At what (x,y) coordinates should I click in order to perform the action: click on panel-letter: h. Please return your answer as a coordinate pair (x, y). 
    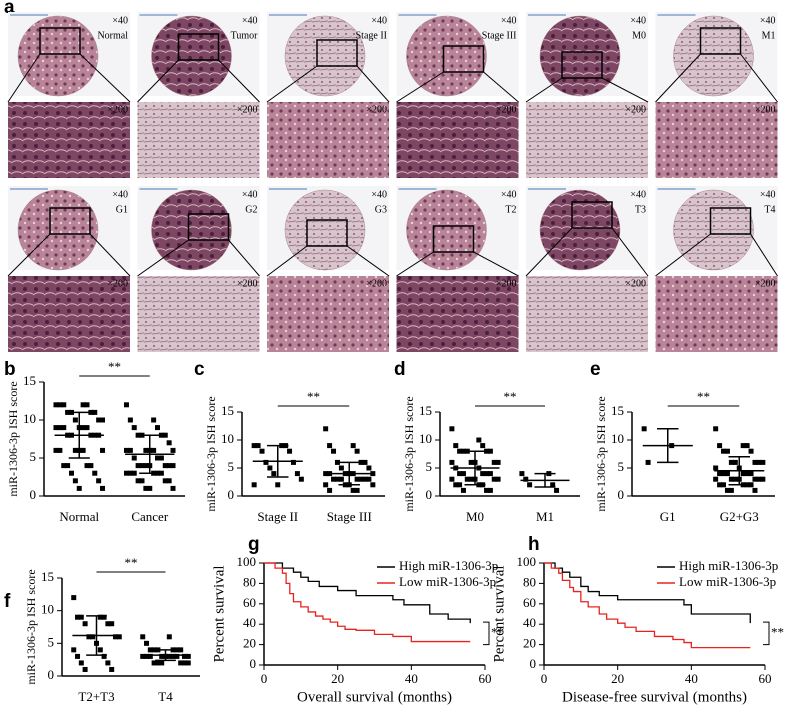
    Looking at the image, I should click on (534, 544).